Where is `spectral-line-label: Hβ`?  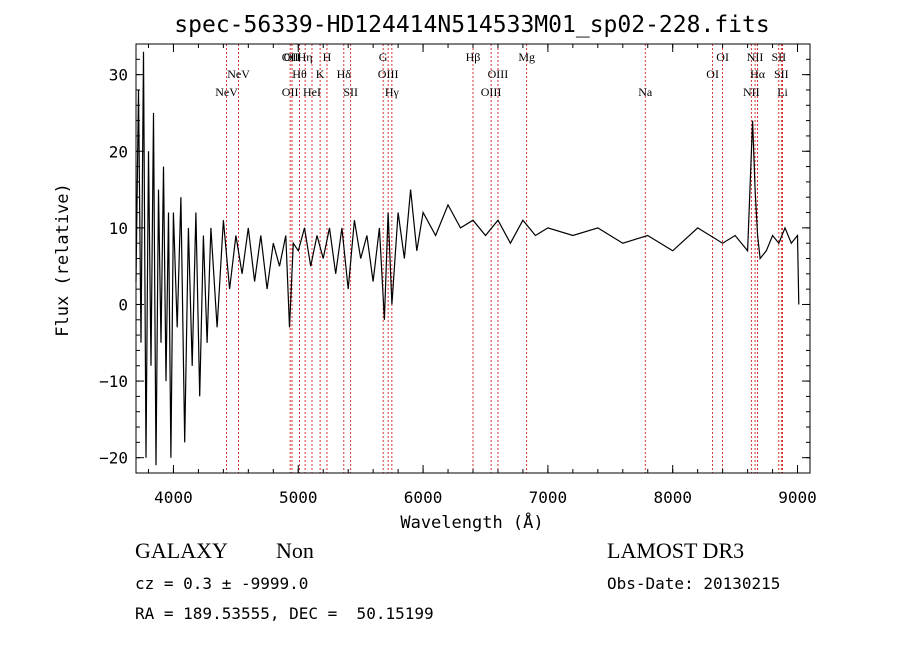
spectral-line-label: Hβ is located at coordinates (473, 57).